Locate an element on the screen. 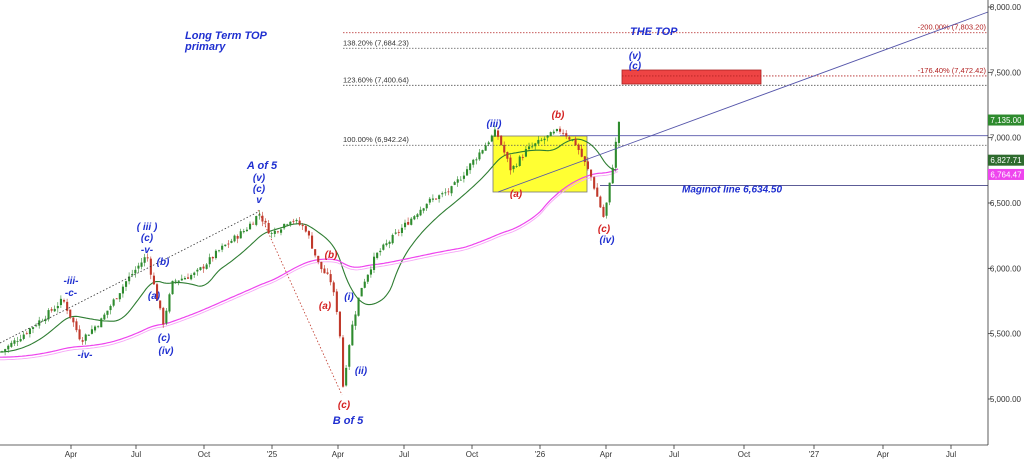 This screenshot has width=1024, height=459. price-tag-label: 6,827.71 is located at coordinates (1006, 160).